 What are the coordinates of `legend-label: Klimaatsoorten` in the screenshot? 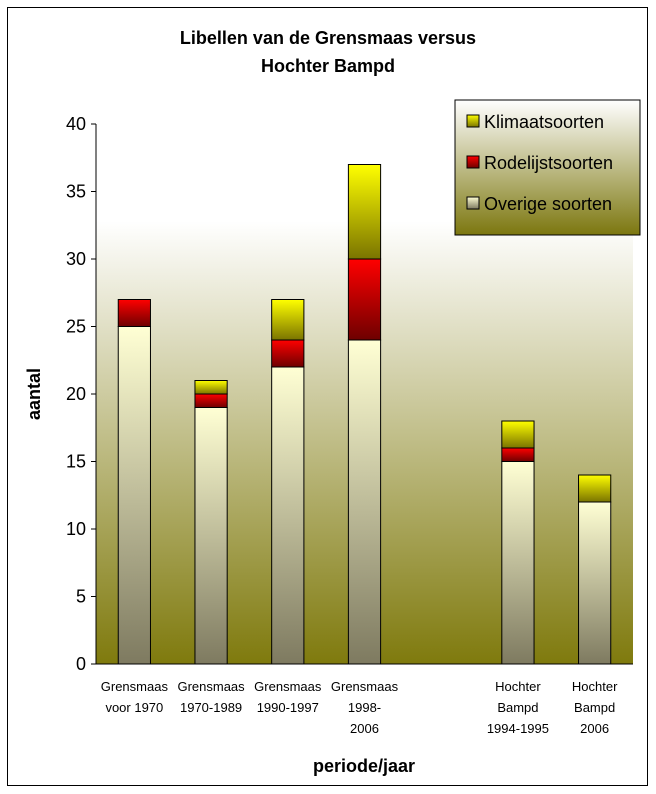 It's located at (544, 122).